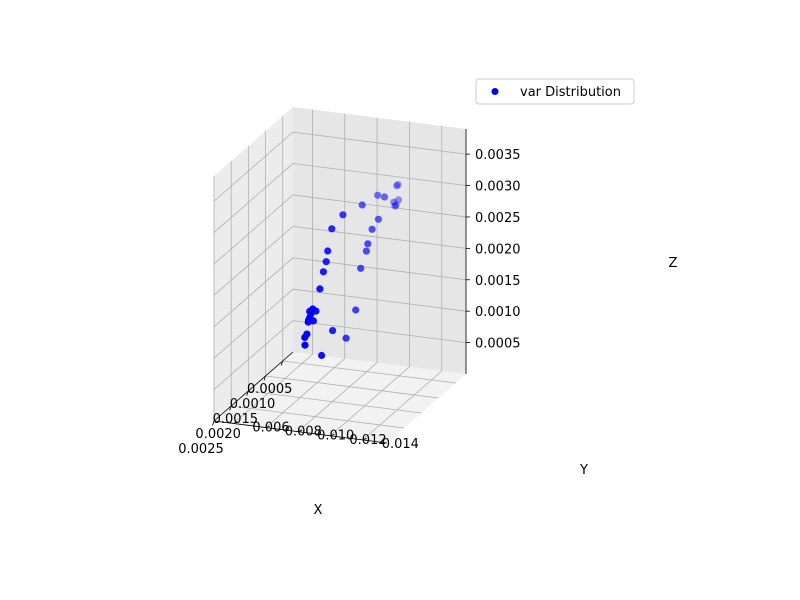  I want to click on legend: var Distribution, so click(555, 91).